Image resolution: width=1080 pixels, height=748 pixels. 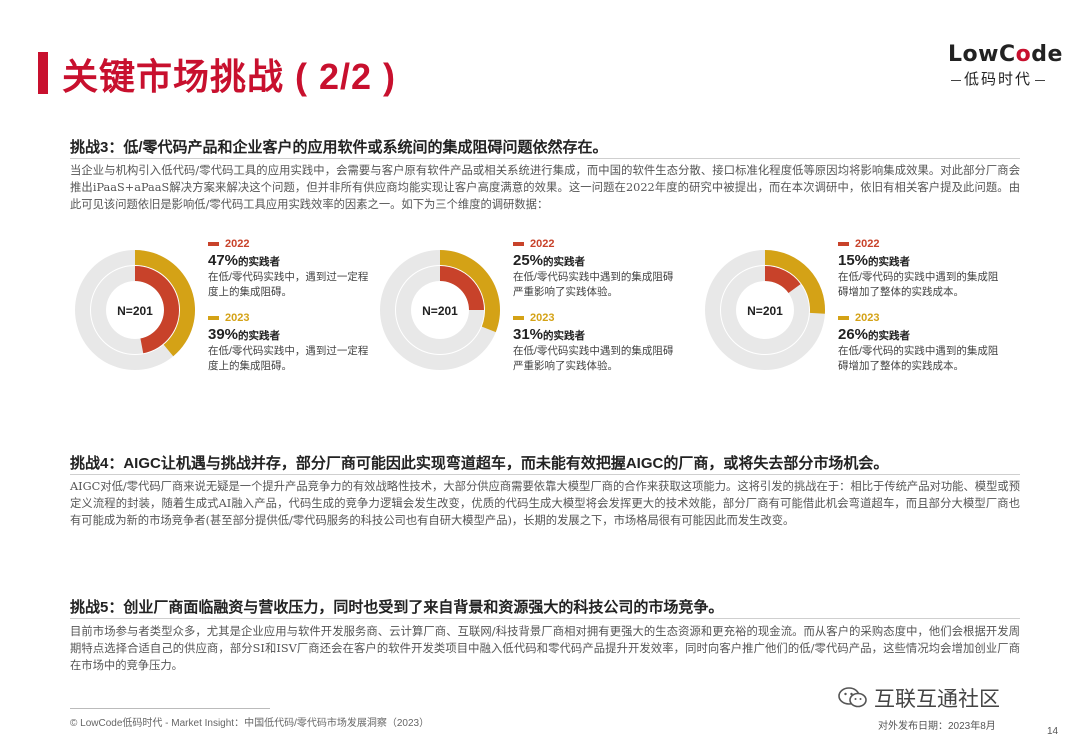 I want to click on page-title: 关键市场挑战 ( 2/2 ), so click(x=229, y=76).